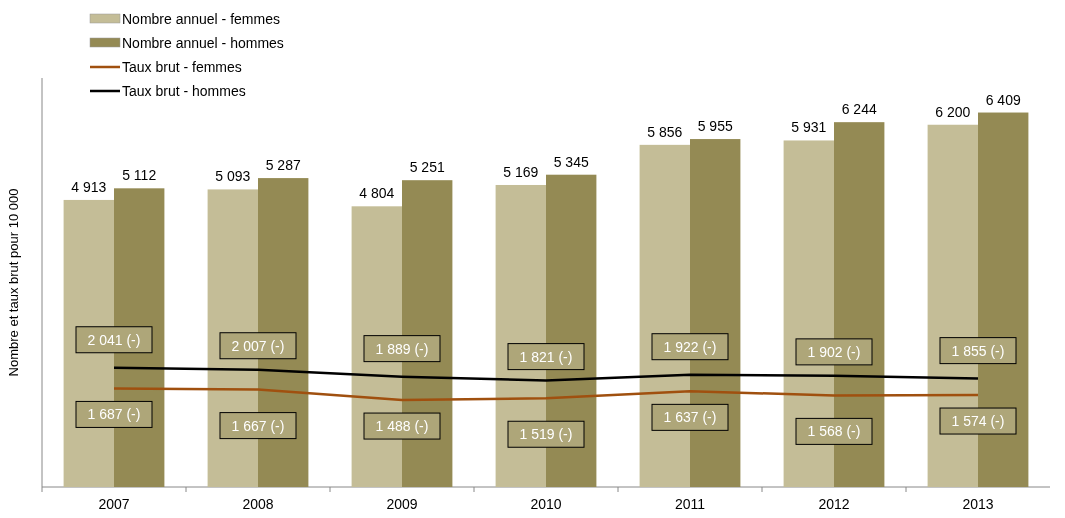 This screenshot has height=518, width=1065. What do you see at coordinates (834, 431) in the screenshot?
I see `data-label: 1 568 (-)` at bounding box center [834, 431].